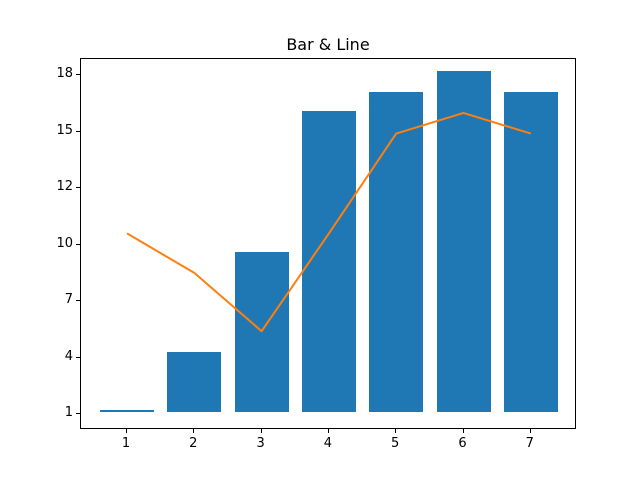 The height and width of the screenshot is (480, 640). What do you see at coordinates (64, 243) in the screenshot?
I see `y-tick-label: 10` at bounding box center [64, 243].